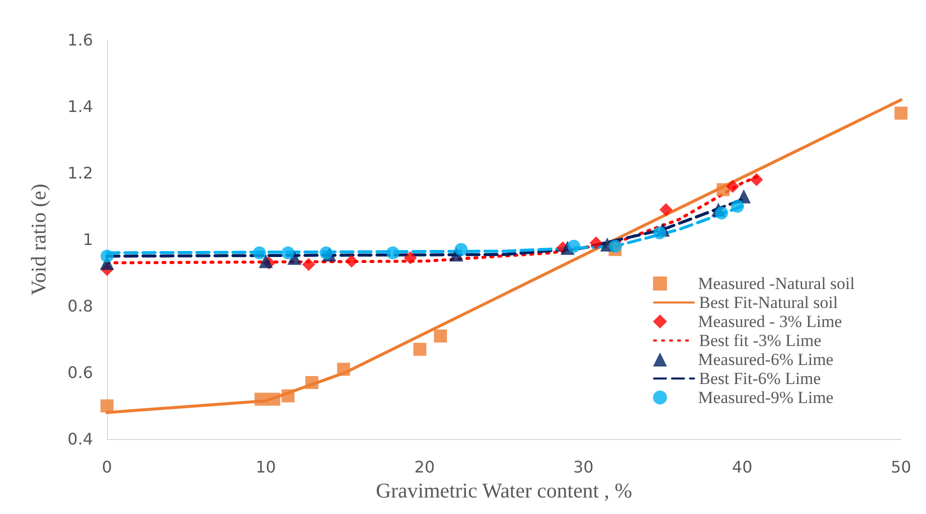 The width and height of the screenshot is (926, 514). Describe the element at coordinates (770, 321) in the screenshot. I see `legend-label: Measured - 3% Lime` at that location.